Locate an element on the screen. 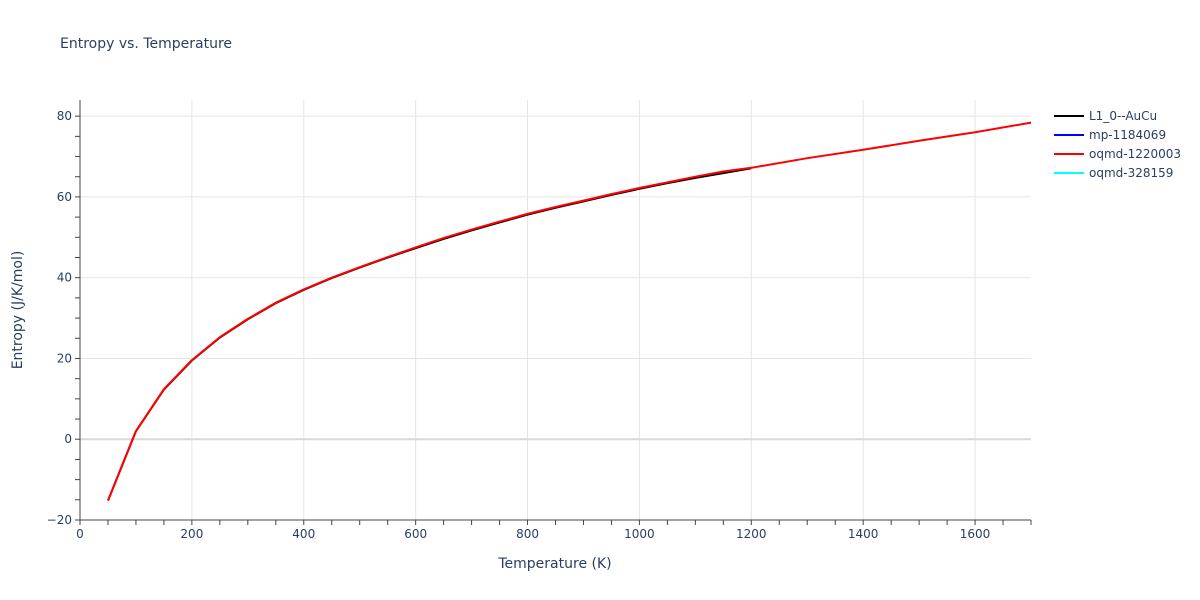 This screenshot has width=1200, height=600. x-tick-label: 200 is located at coordinates (191, 534).